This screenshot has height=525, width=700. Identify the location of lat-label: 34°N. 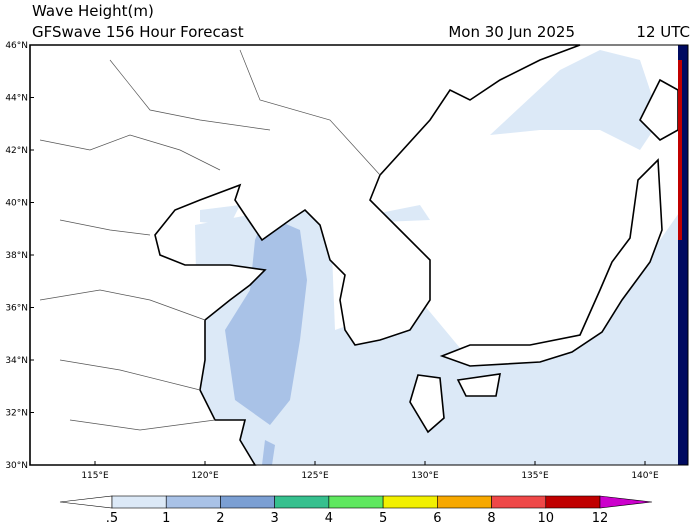
(16, 361).